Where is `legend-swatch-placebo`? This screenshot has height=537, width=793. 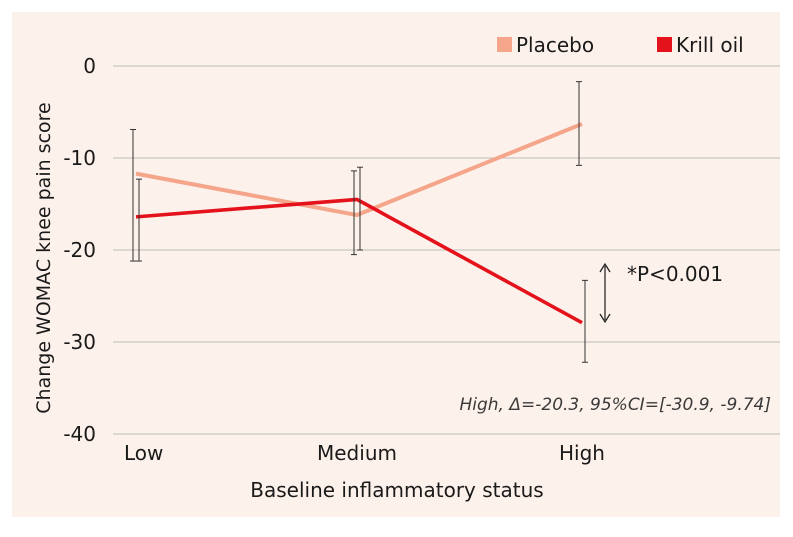 legend-swatch-placebo is located at coordinates (504, 44).